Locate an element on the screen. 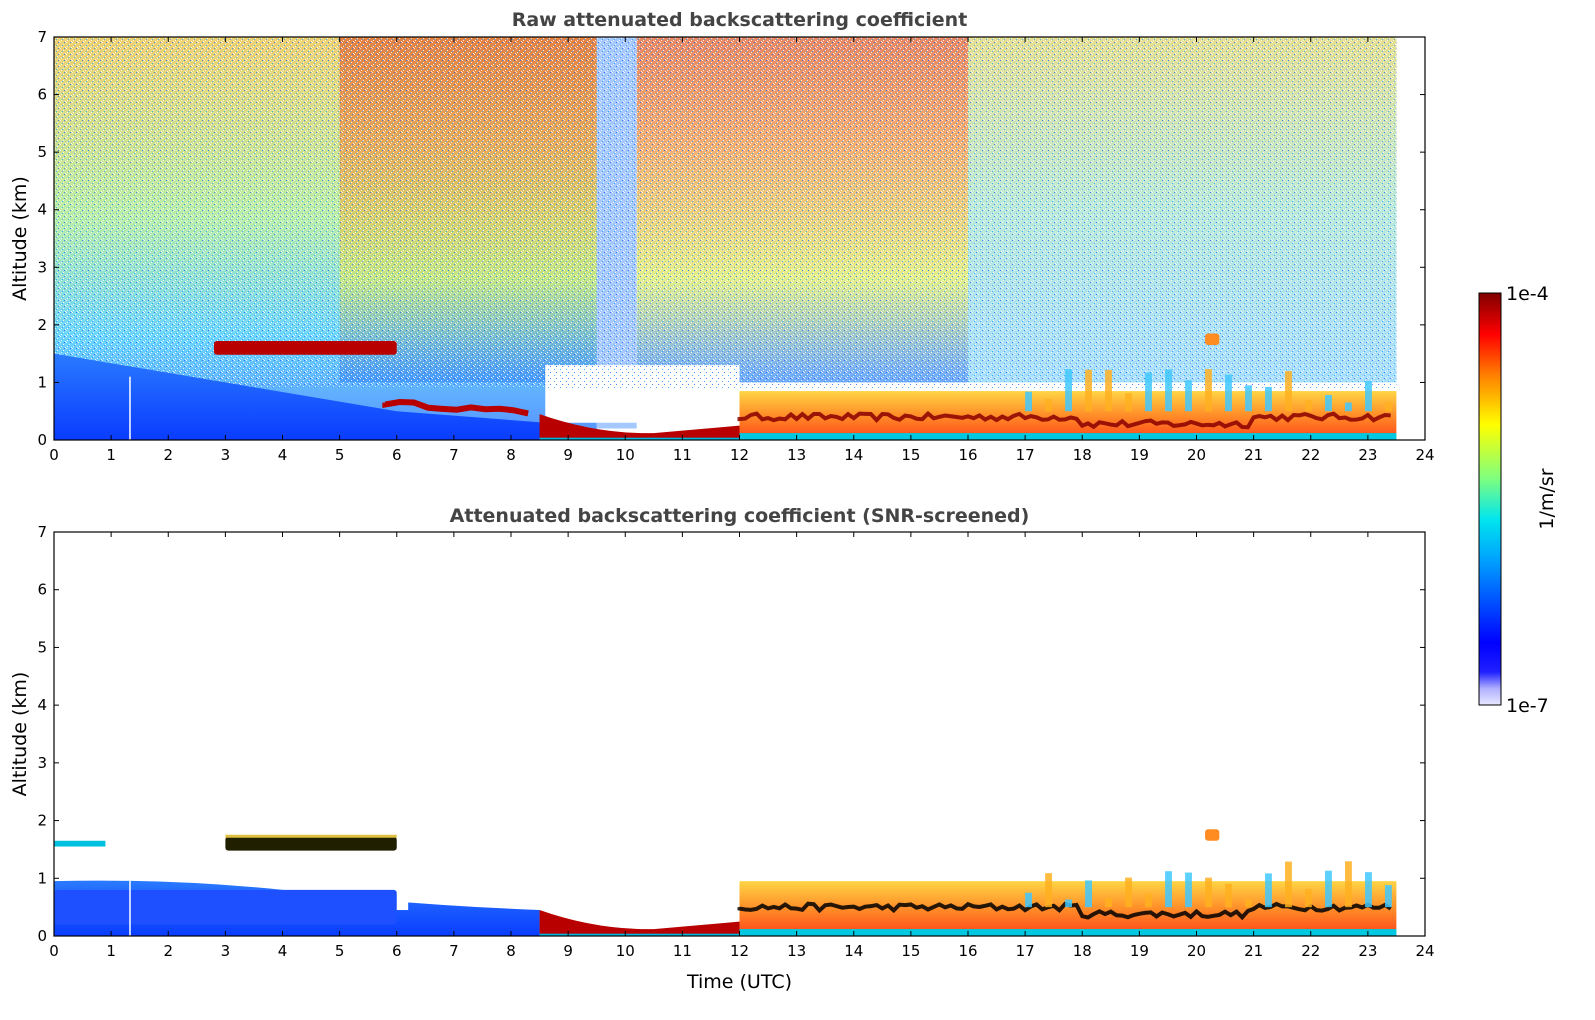  y-tick-label: 1 is located at coordinates (42, 382).